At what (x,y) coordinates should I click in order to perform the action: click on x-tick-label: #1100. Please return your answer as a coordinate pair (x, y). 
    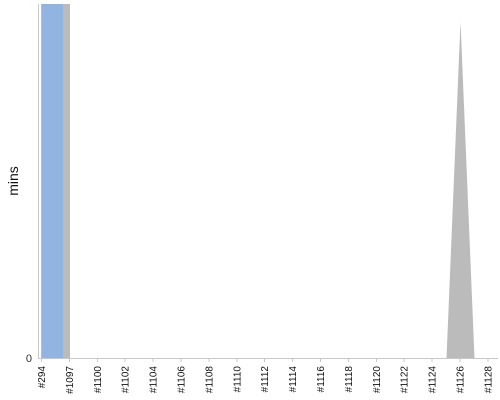
    Looking at the image, I should click on (98, 380).